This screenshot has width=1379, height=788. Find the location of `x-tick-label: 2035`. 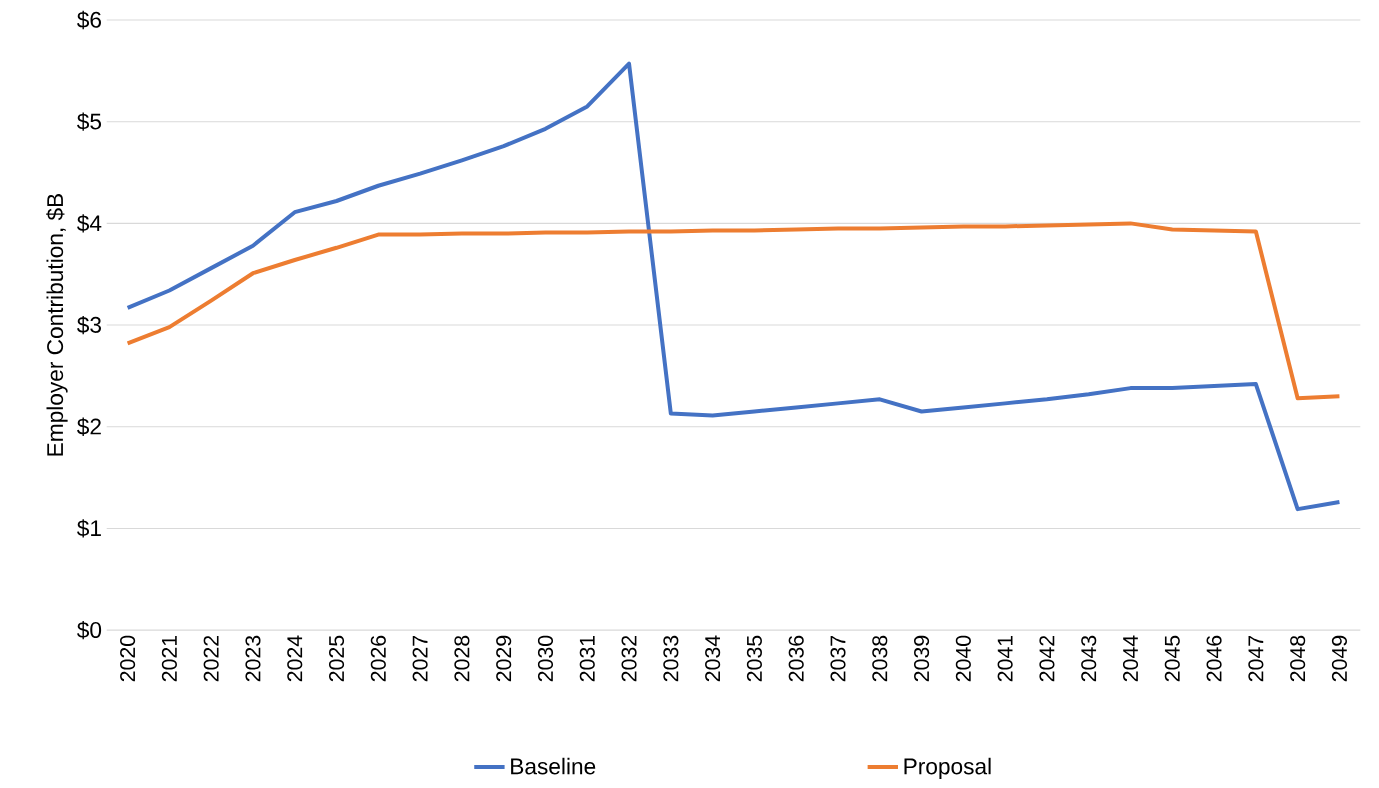

x-tick-label: 2035 is located at coordinates (754, 658).